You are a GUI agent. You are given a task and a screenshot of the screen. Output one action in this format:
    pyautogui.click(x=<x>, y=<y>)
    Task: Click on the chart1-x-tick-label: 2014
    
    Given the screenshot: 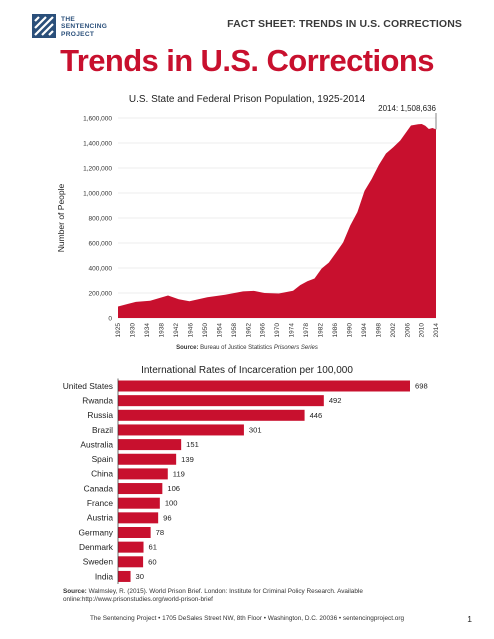 What is the action you would take?
    pyautogui.click(x=436, y=330)
    